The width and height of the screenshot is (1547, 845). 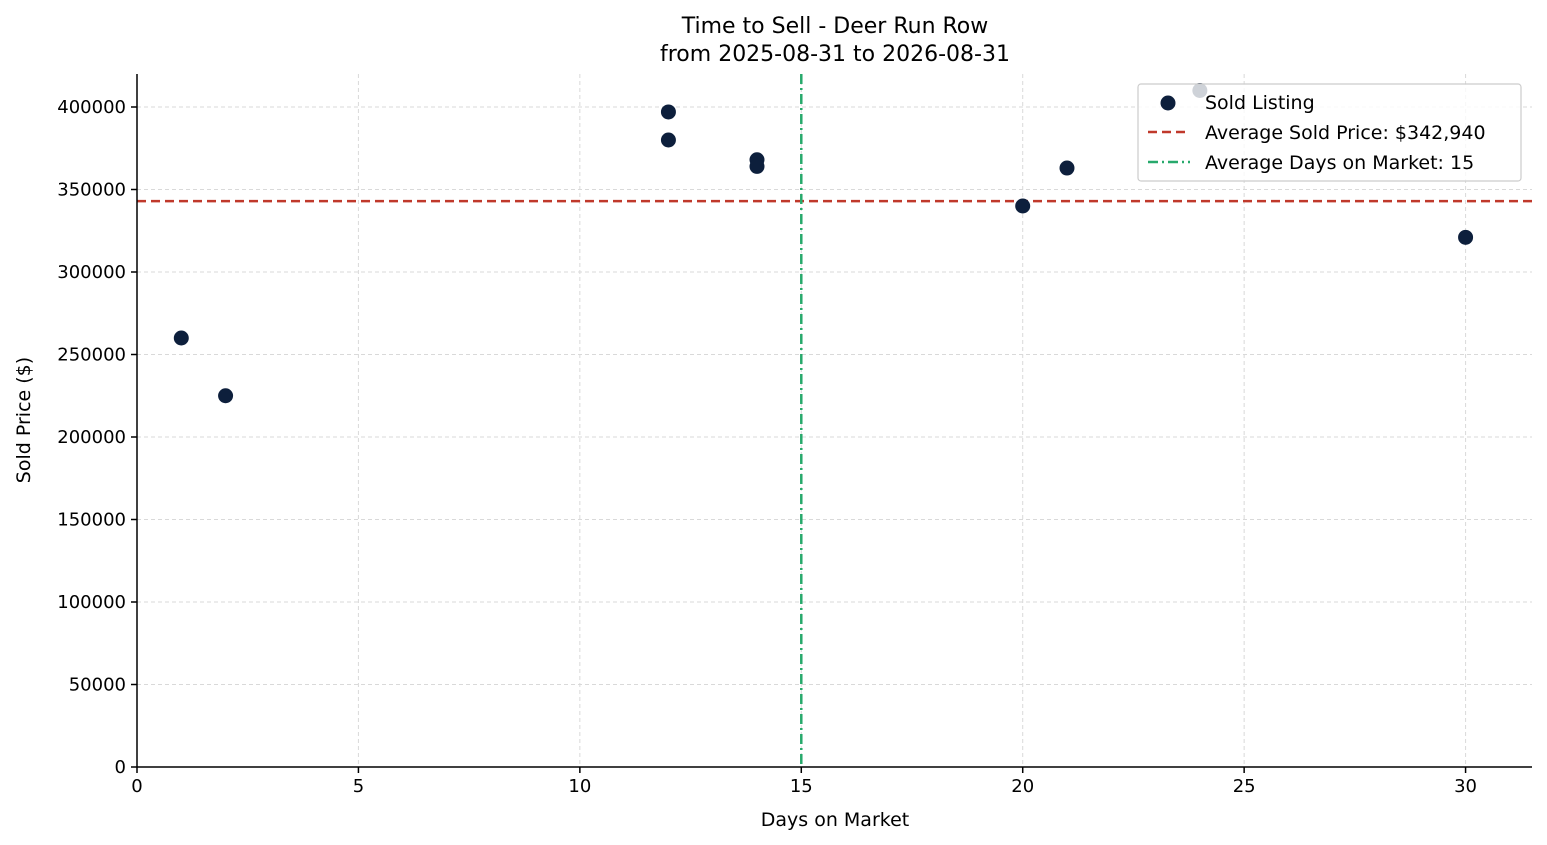 I want to click on y-tick-label: 350000, so click(x=91, y=190).